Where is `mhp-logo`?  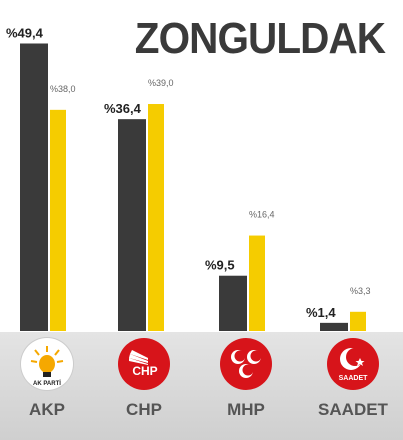 mhp-logo is located at coordinates (246, 364).